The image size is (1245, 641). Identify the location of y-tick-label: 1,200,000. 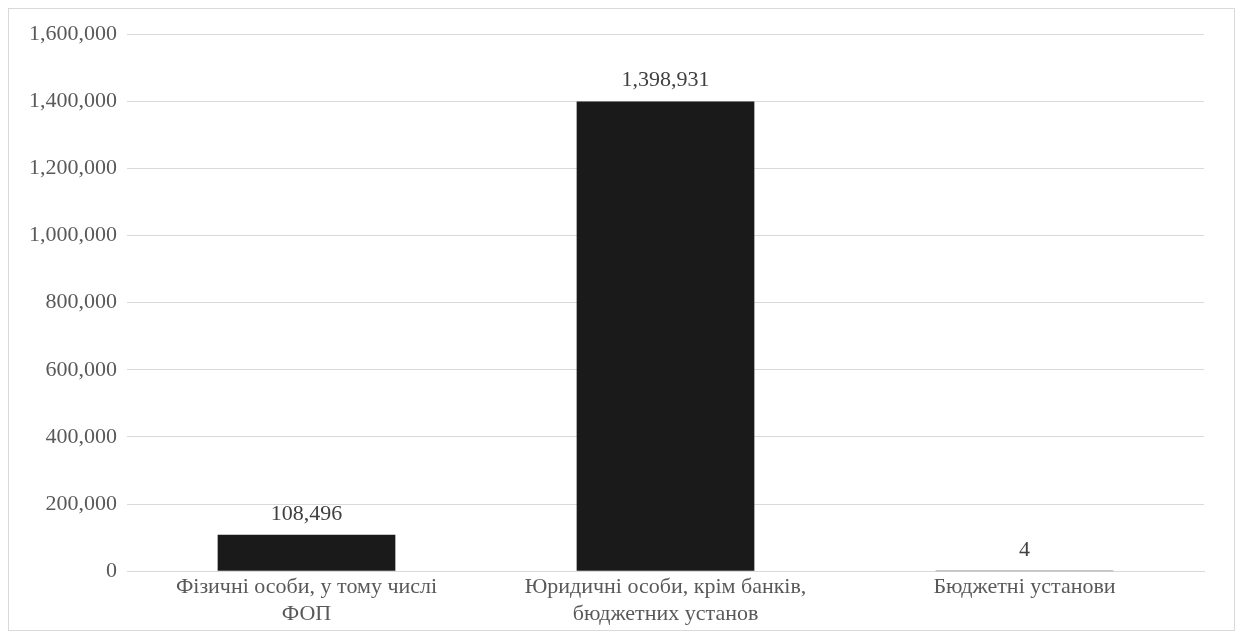
(73, 167).